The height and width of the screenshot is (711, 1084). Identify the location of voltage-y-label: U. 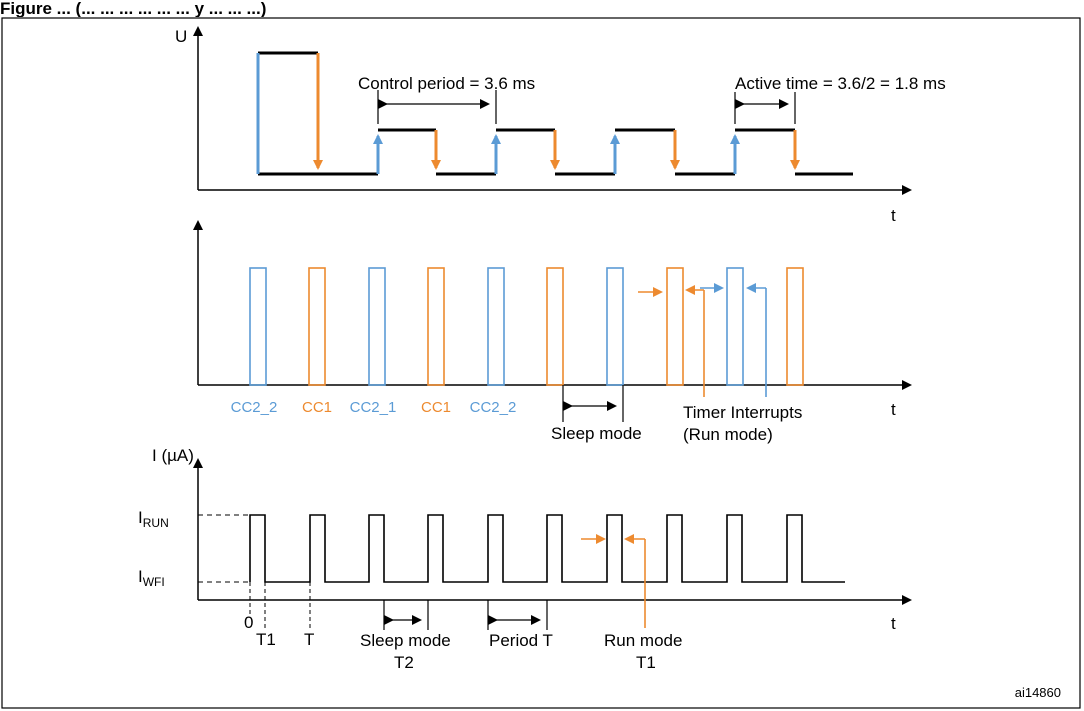
(181, 36).